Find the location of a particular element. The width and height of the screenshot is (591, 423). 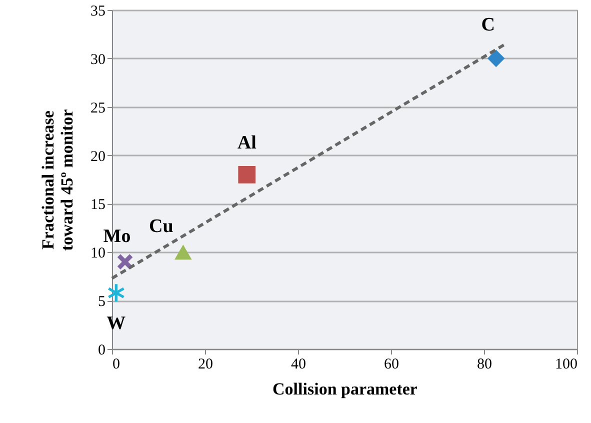

x-tick-label: 40 is located at coordinates (298, 364).